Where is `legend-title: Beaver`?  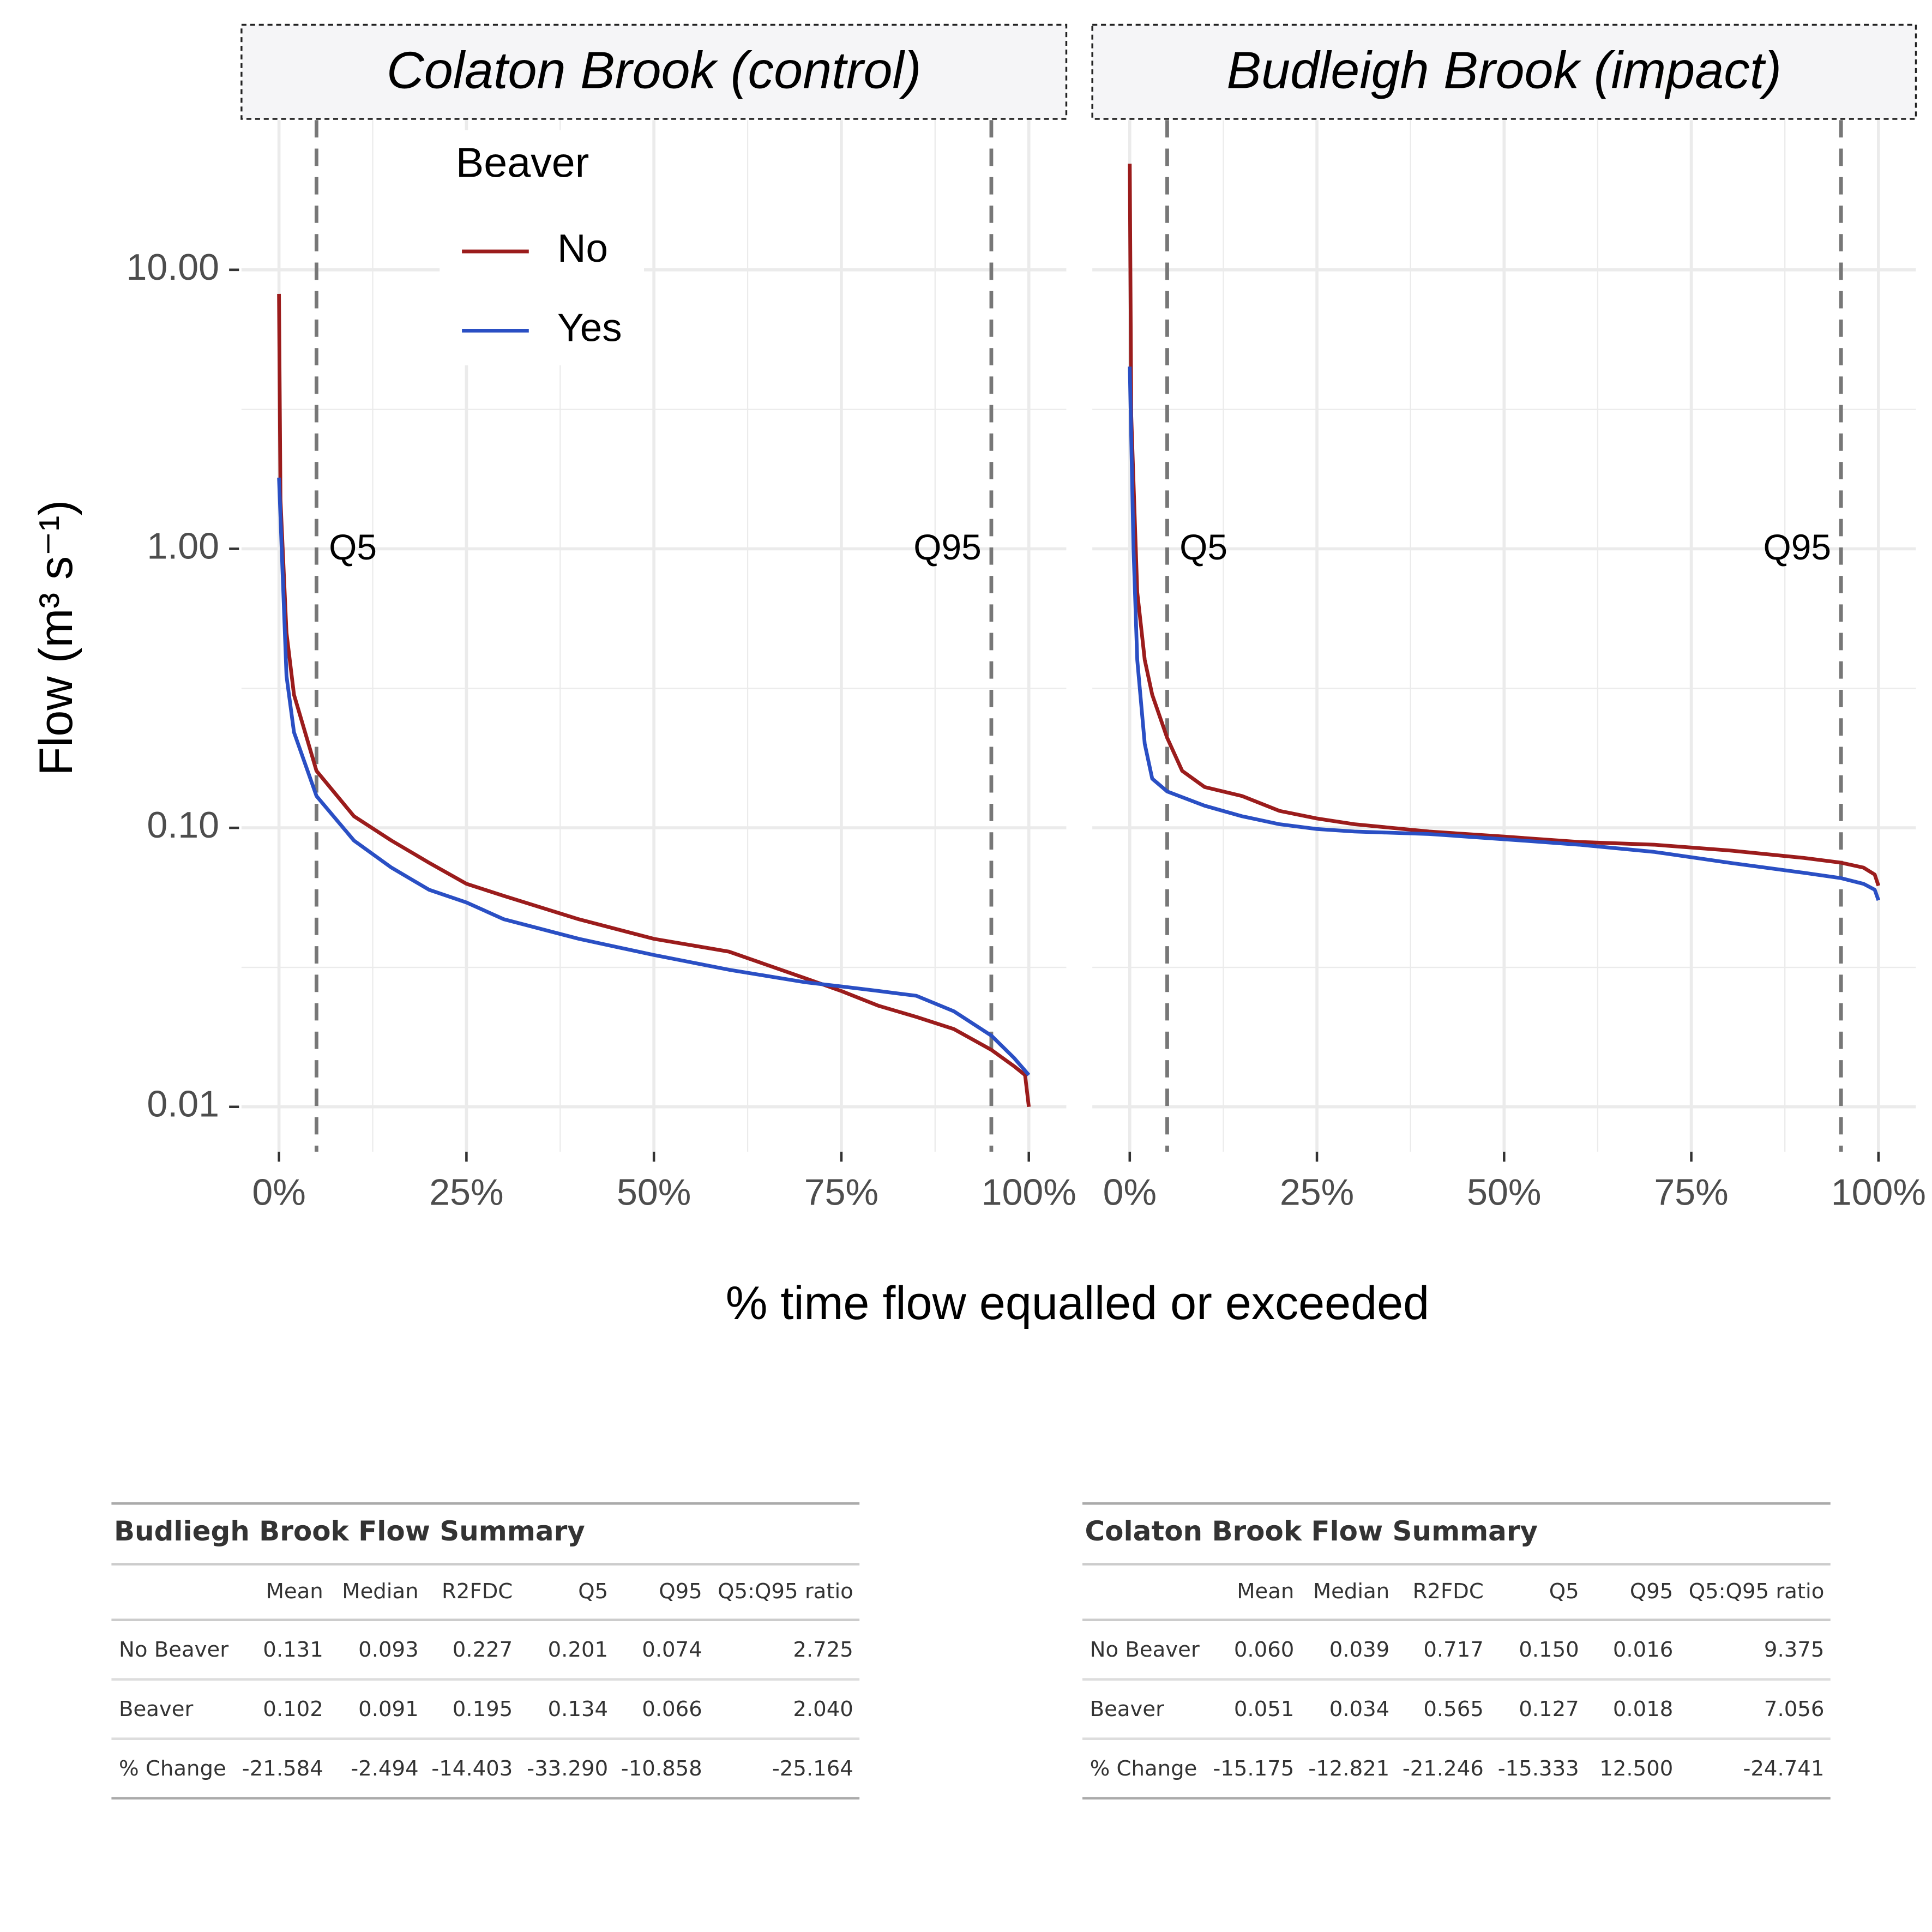 legend-title: Beaver is located at coordinates (522, 163).